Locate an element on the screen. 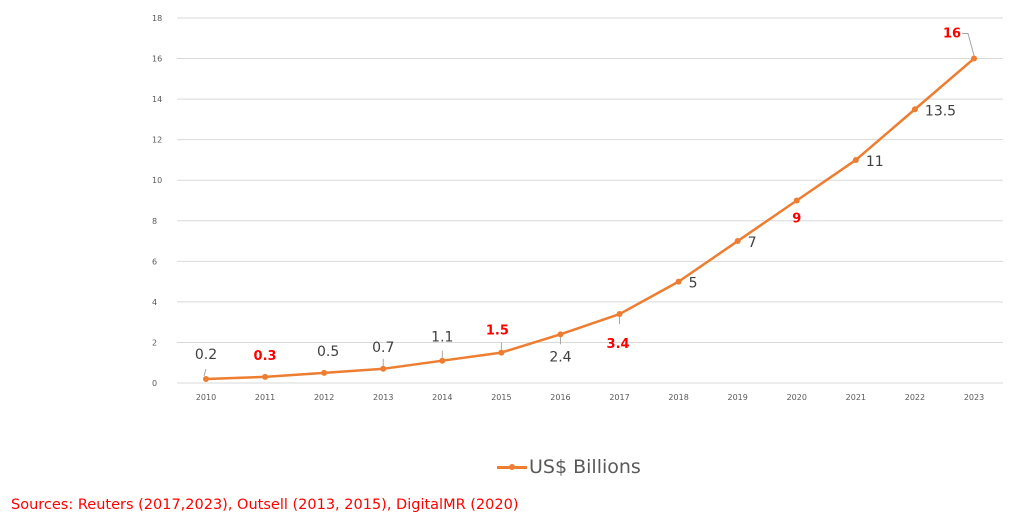 The width and height of the screenshot is (1024, 527). y-tick-label: 4 is located at coordinates (154, 302).